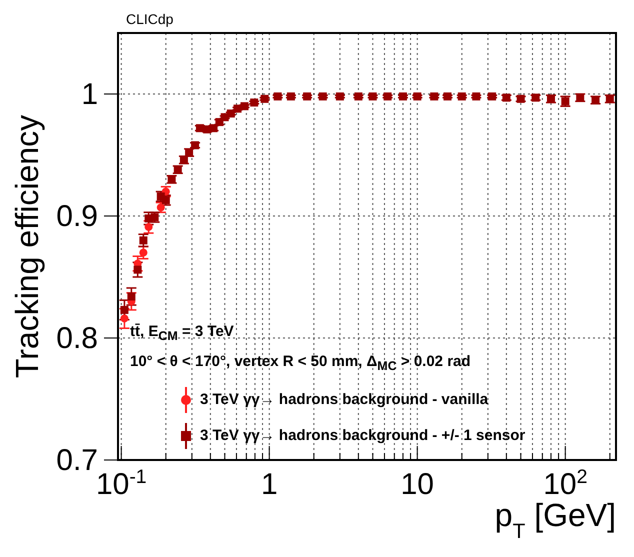  What do you see at coordinates (77, 216) in the screenshot?
I see `y-tick-label: 0.9` at bounding box center [77, 216].